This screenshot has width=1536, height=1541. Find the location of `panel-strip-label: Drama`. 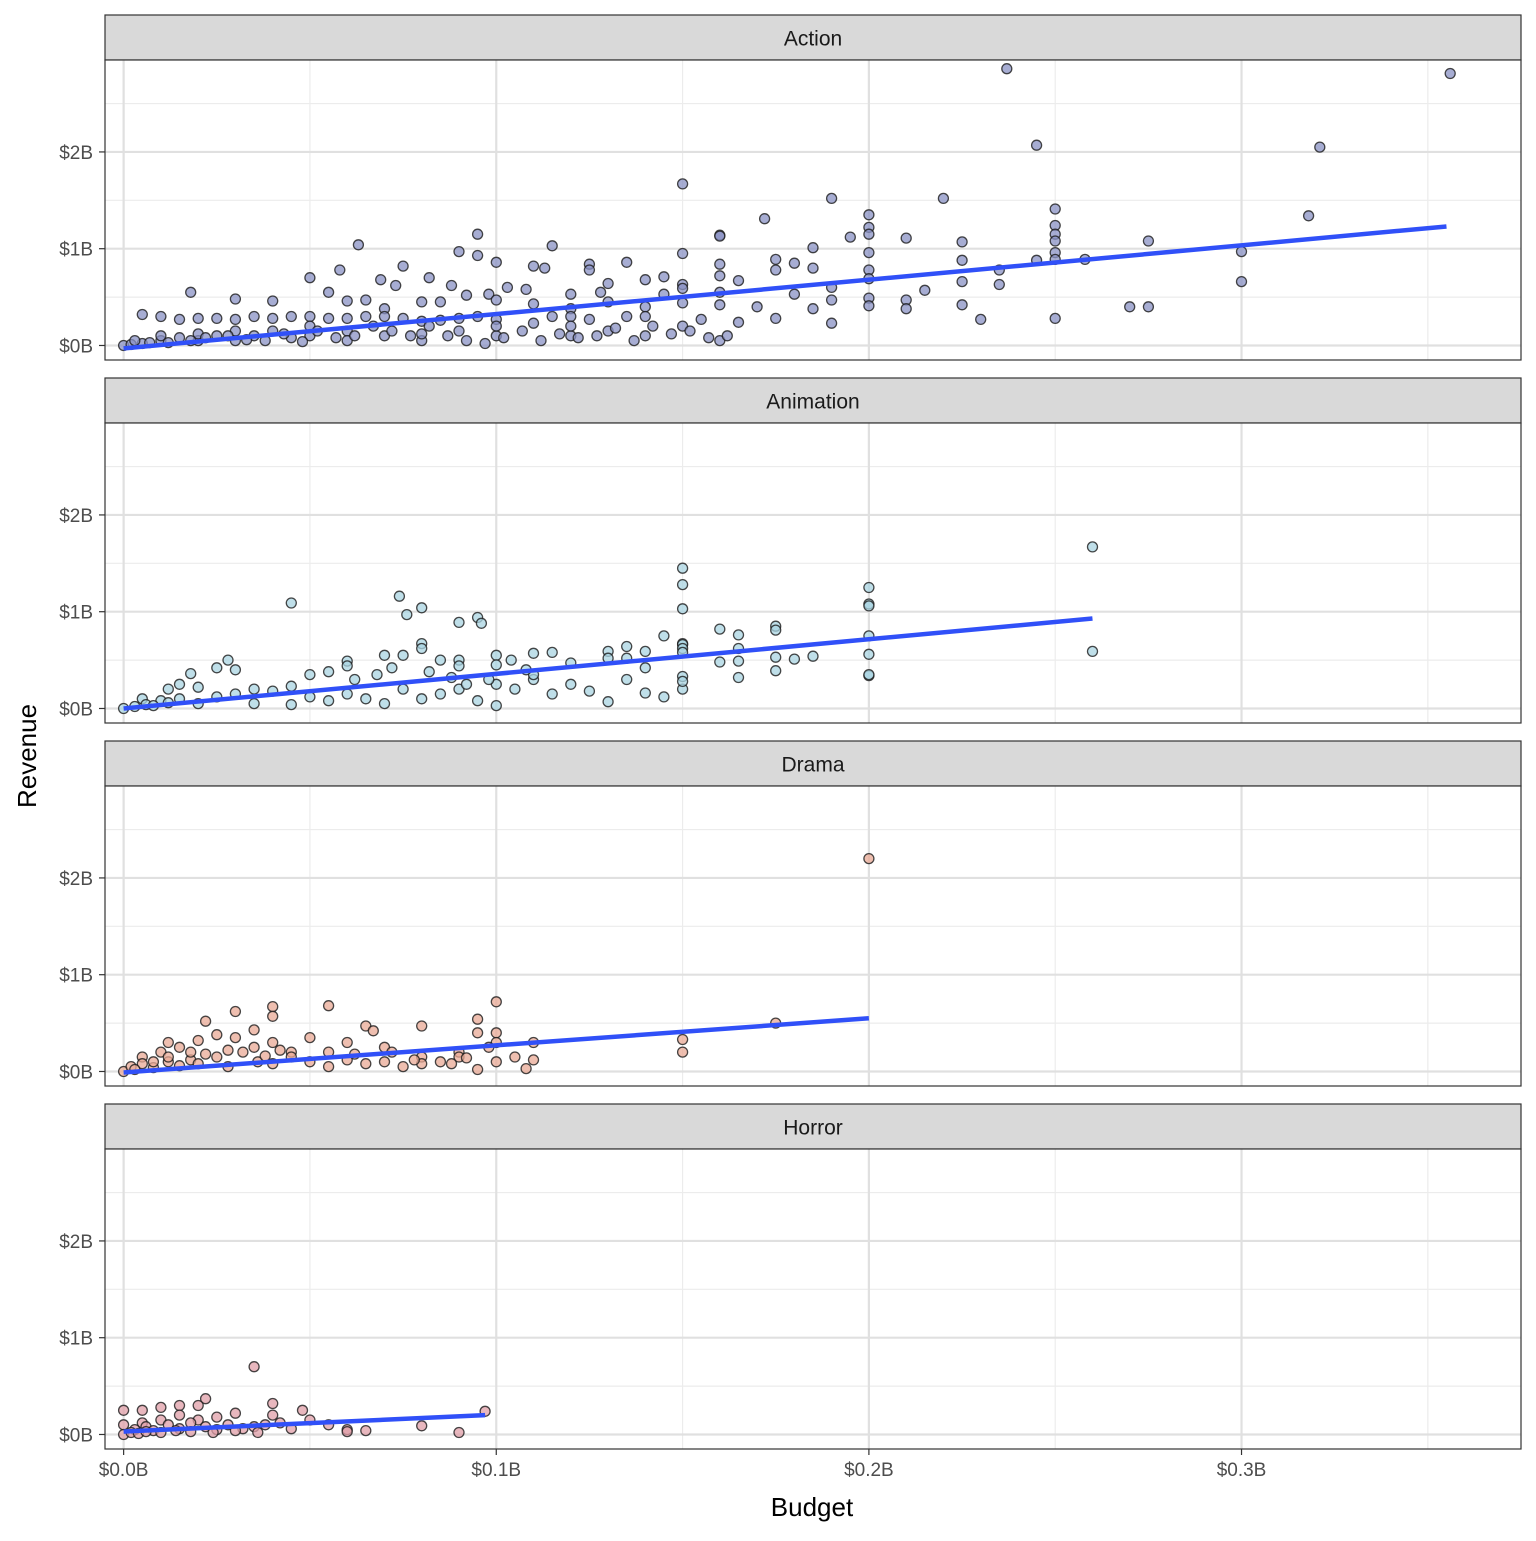

panel-strip-label: Drama is located at coordinates (812, 765).